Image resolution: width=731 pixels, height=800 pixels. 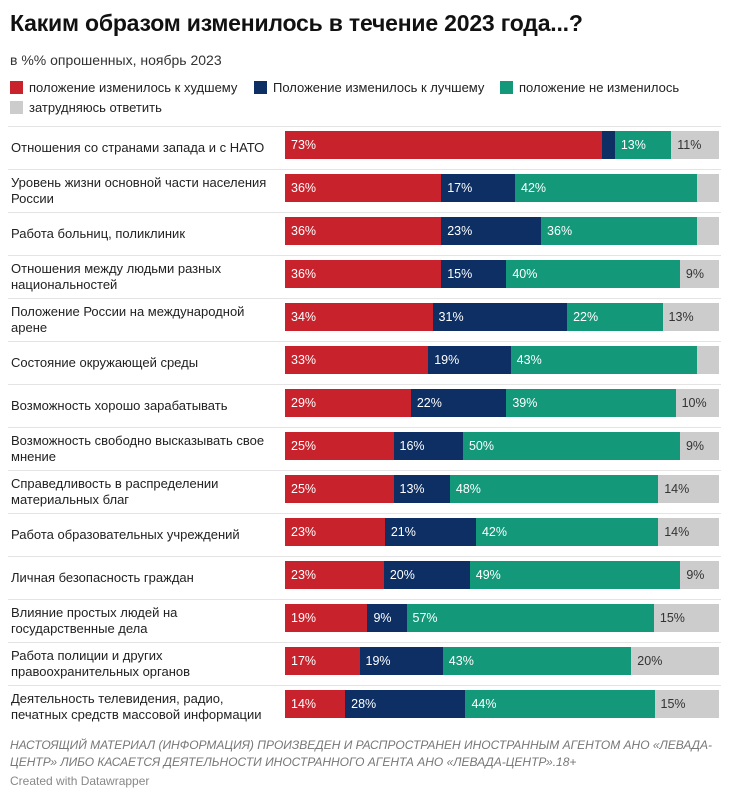 I want to click on stacked-bar: 34% 31% 22% 13%, so click(x=502, y=317).